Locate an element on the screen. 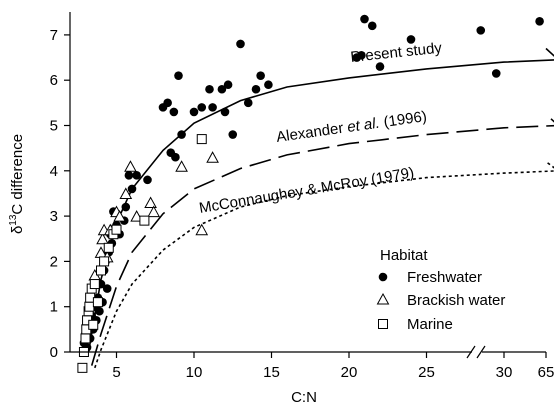 Image resolution: width=554 pixels, height=408 pixels. y-tick-label: 3 is located at coordinates (54, 216).